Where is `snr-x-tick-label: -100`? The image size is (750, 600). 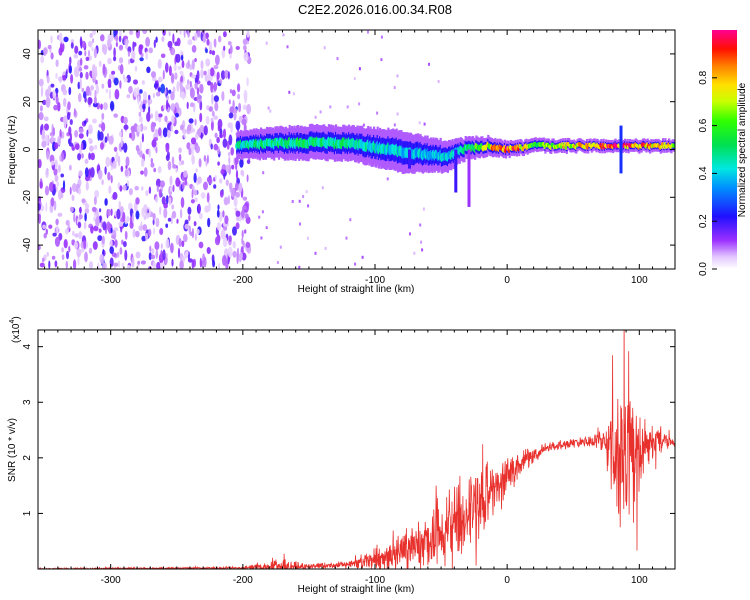
snr-x-tick-label: -100 is located at coordinates (375, 580).